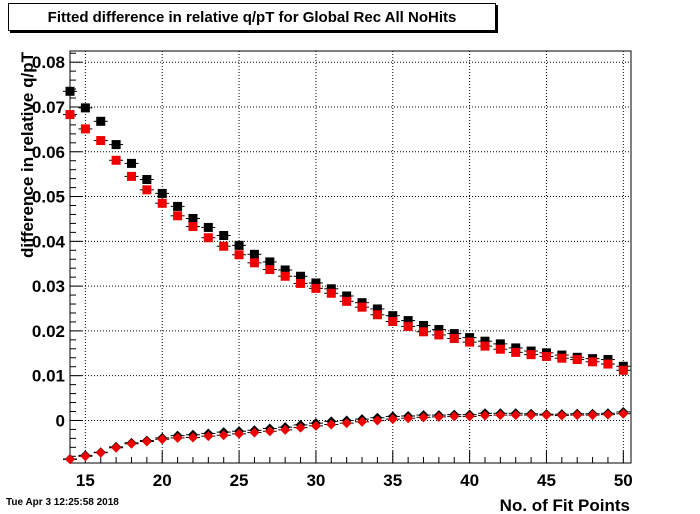 This screenshot has width=700, height=514. Describe the element at coordinates (85, 480) in the screenshot. I see `x-tick-label: 15` at that location.